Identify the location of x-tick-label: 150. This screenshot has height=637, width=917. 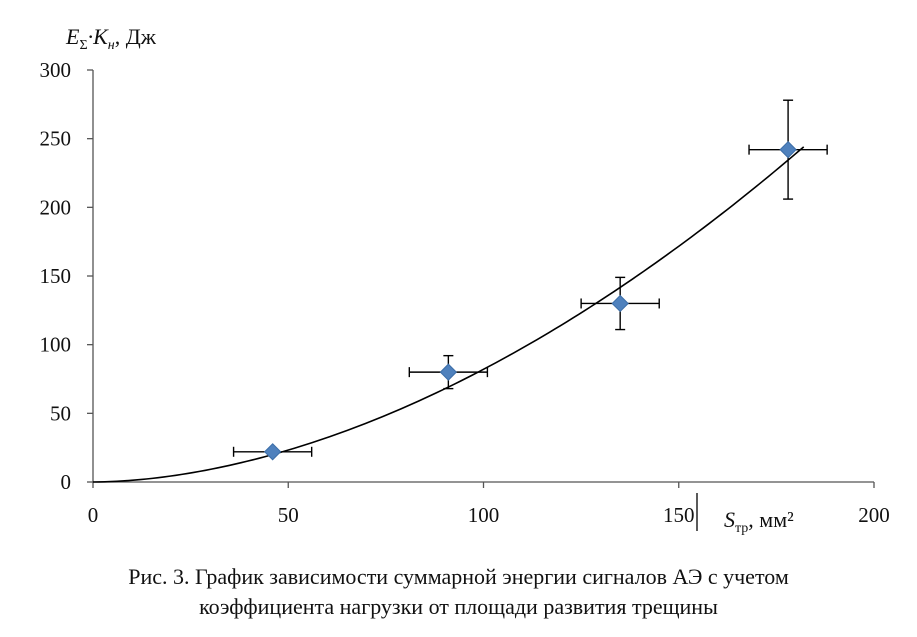
(679, 515).